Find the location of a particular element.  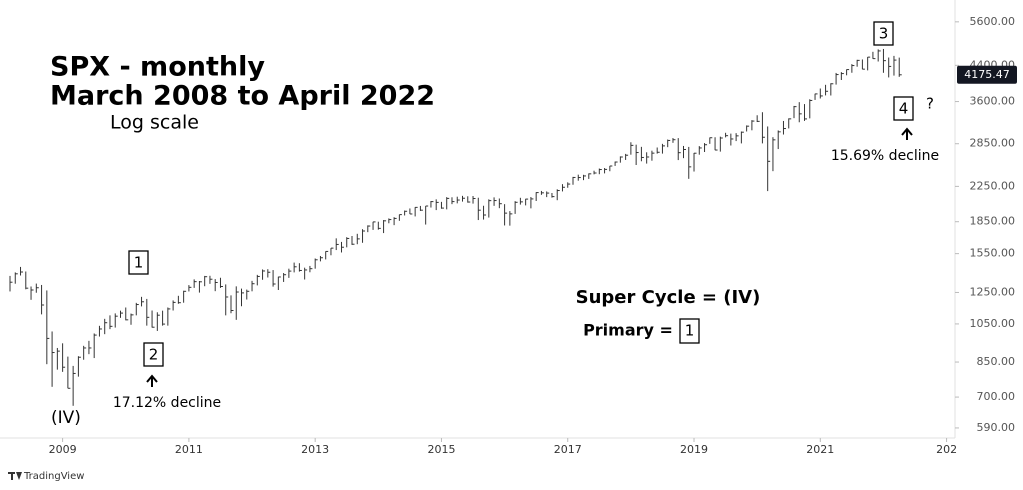

wave-label: (IV) is located at coordinates (66, 418).